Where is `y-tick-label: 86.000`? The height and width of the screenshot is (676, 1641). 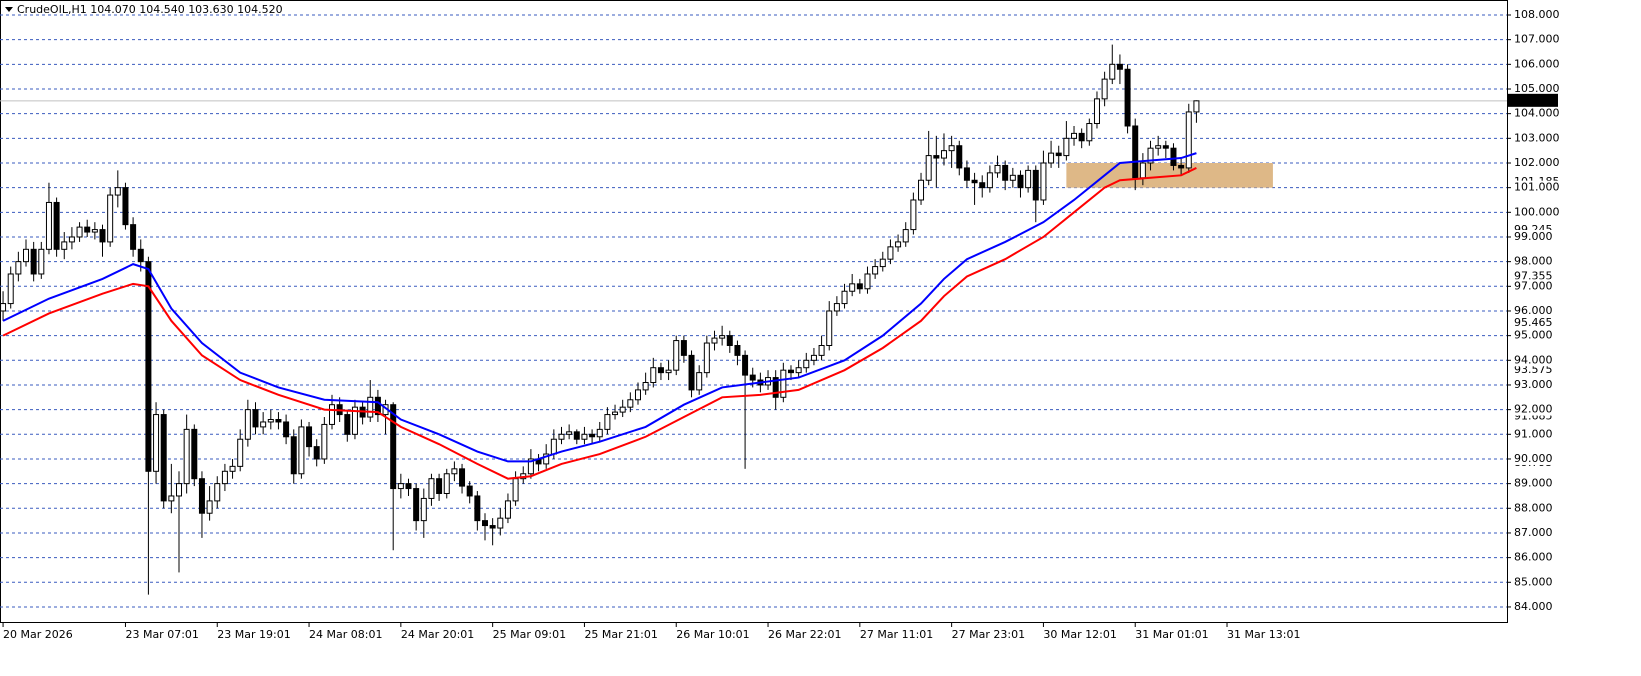 y-tick-label: 86.000 is located at coordinates (1533, 557).